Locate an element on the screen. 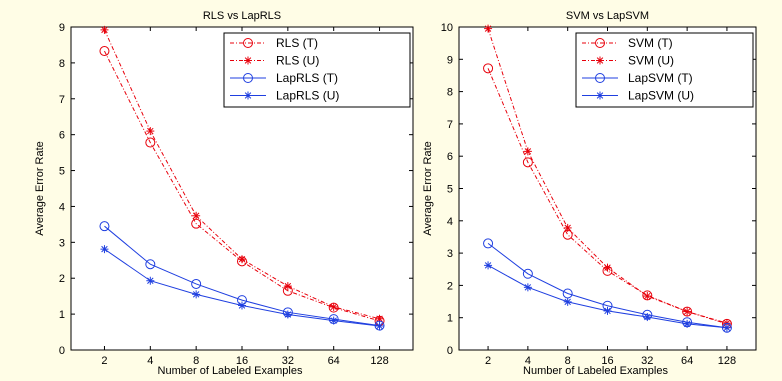 This screenshot has width=782, height=381. legend-item: LapRLS (T) is located at coordinates (284, 78).